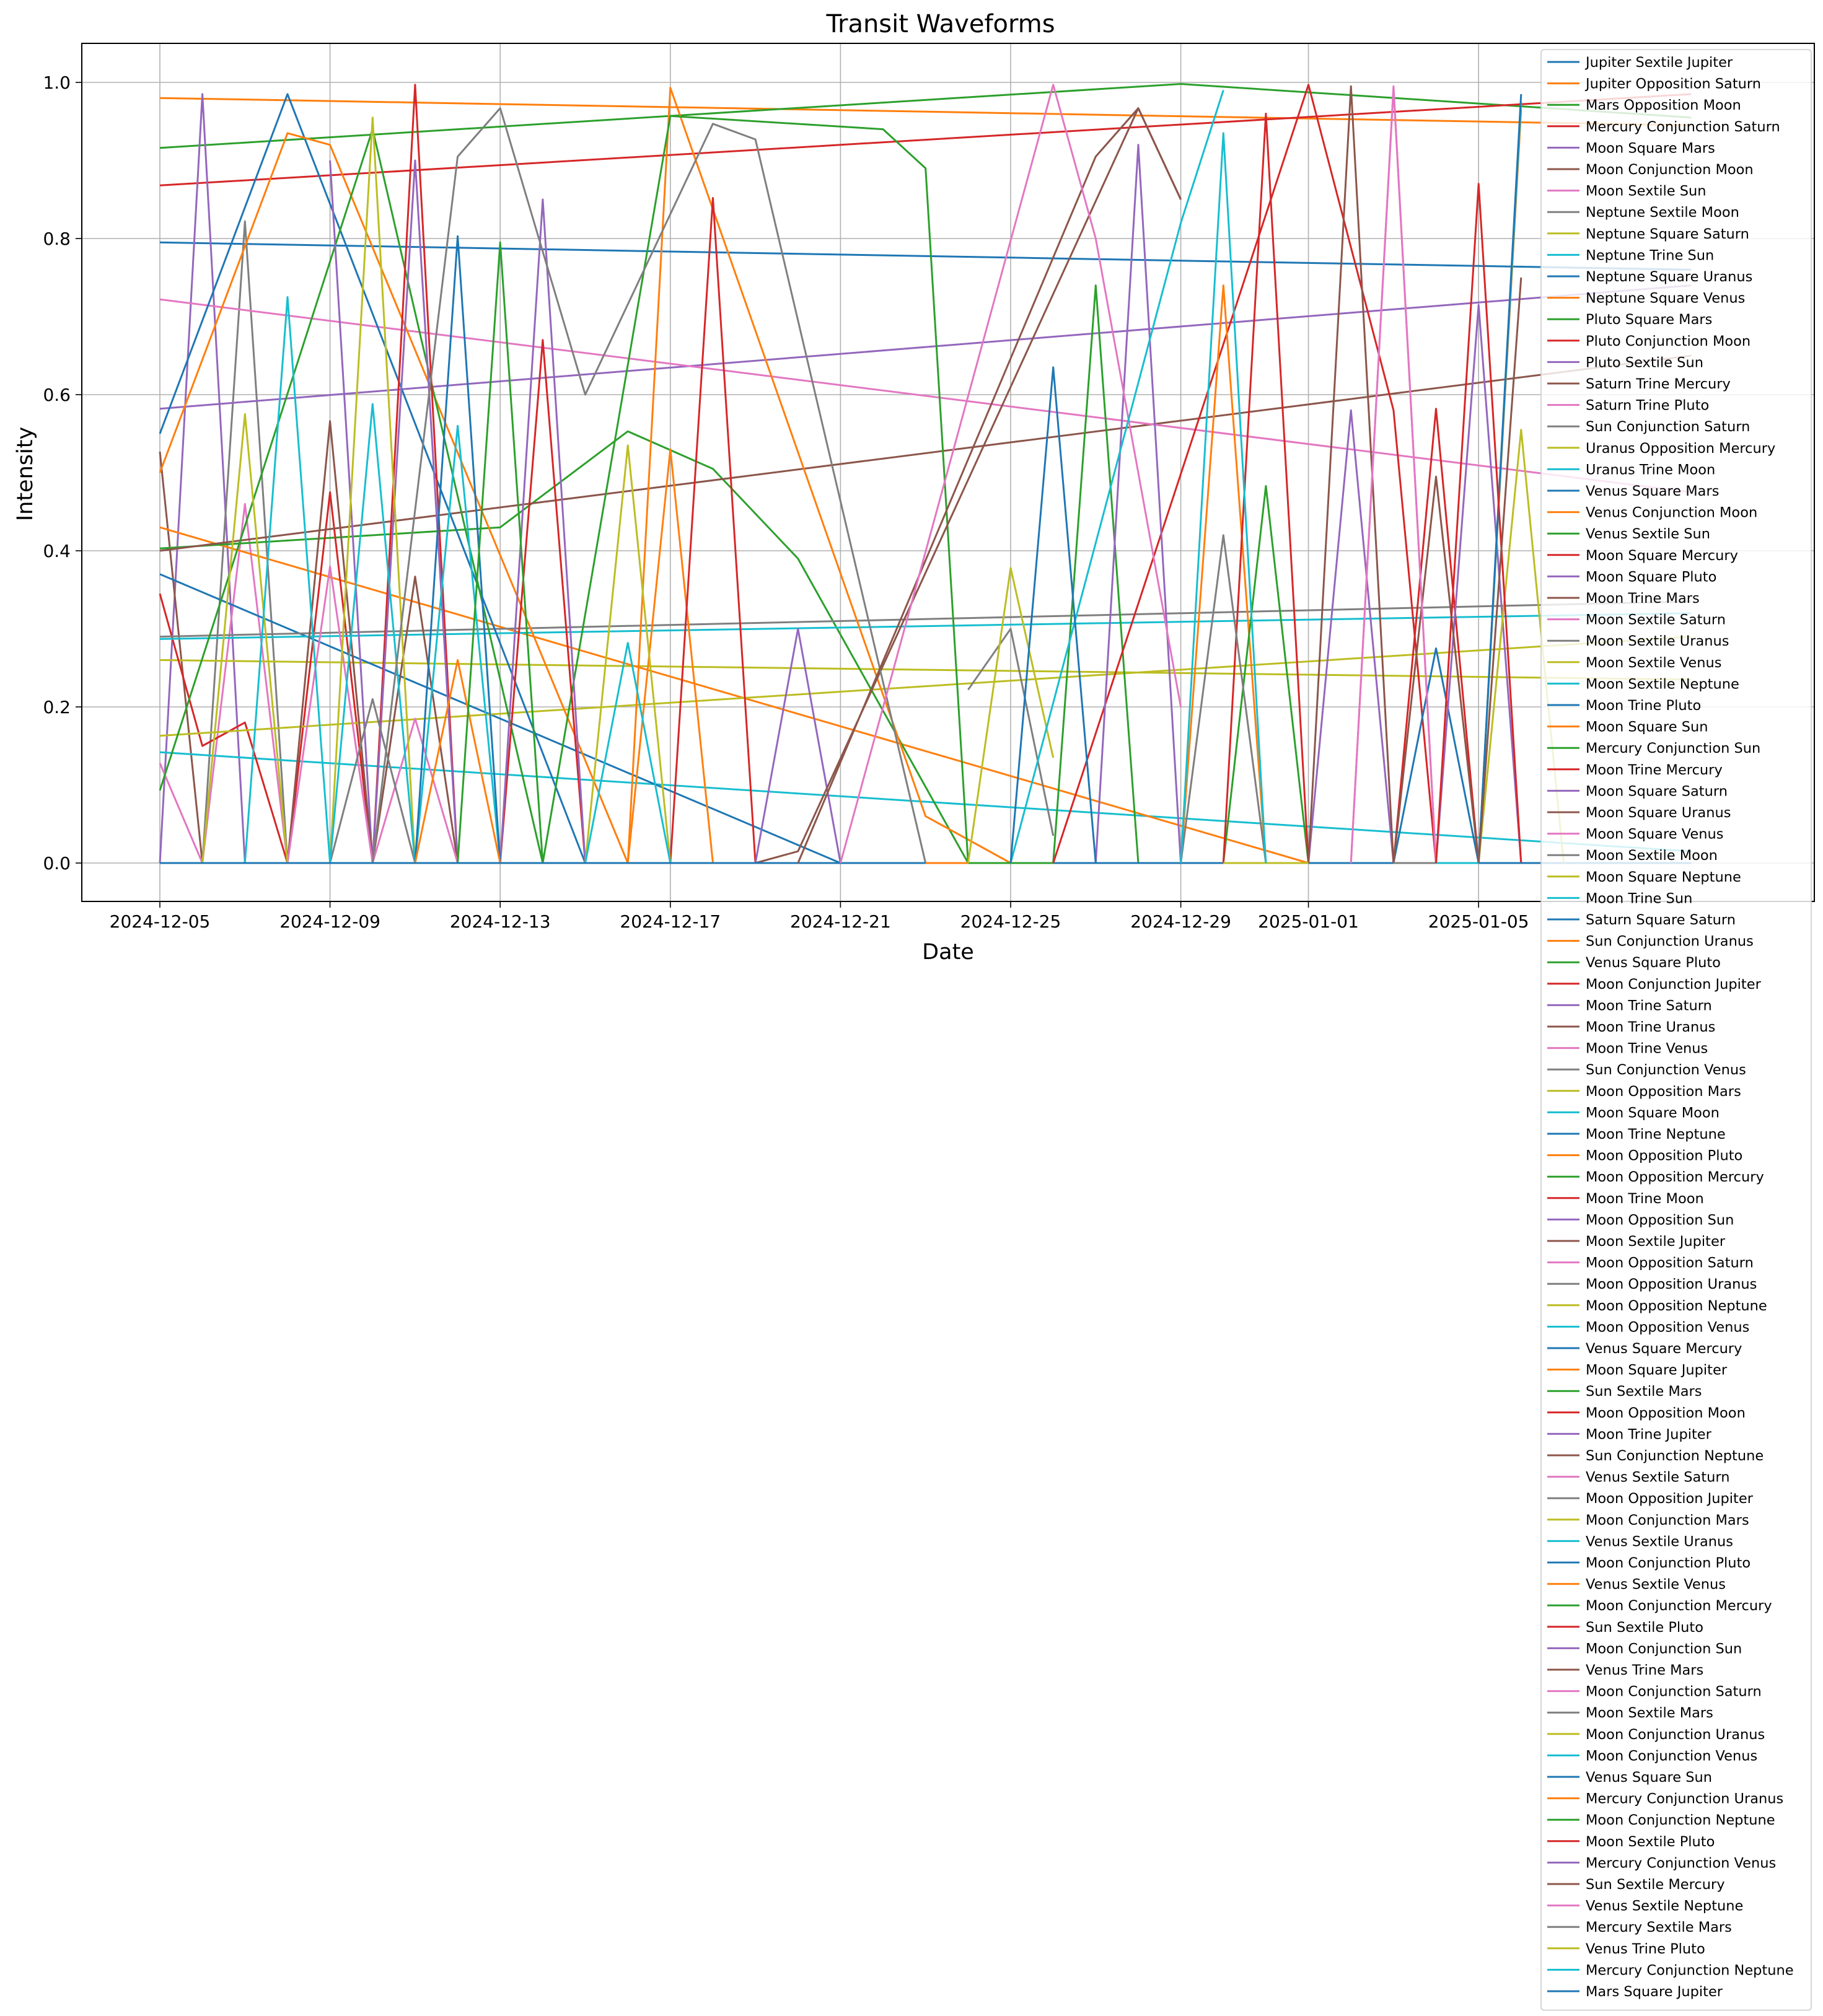 The image size is (1823, 2016). What do you see at coordinates (1671, 1756) in the screenshot?
I see `legend-label: Moon Conjunction Venus` at bounding box center [1671, 1756].